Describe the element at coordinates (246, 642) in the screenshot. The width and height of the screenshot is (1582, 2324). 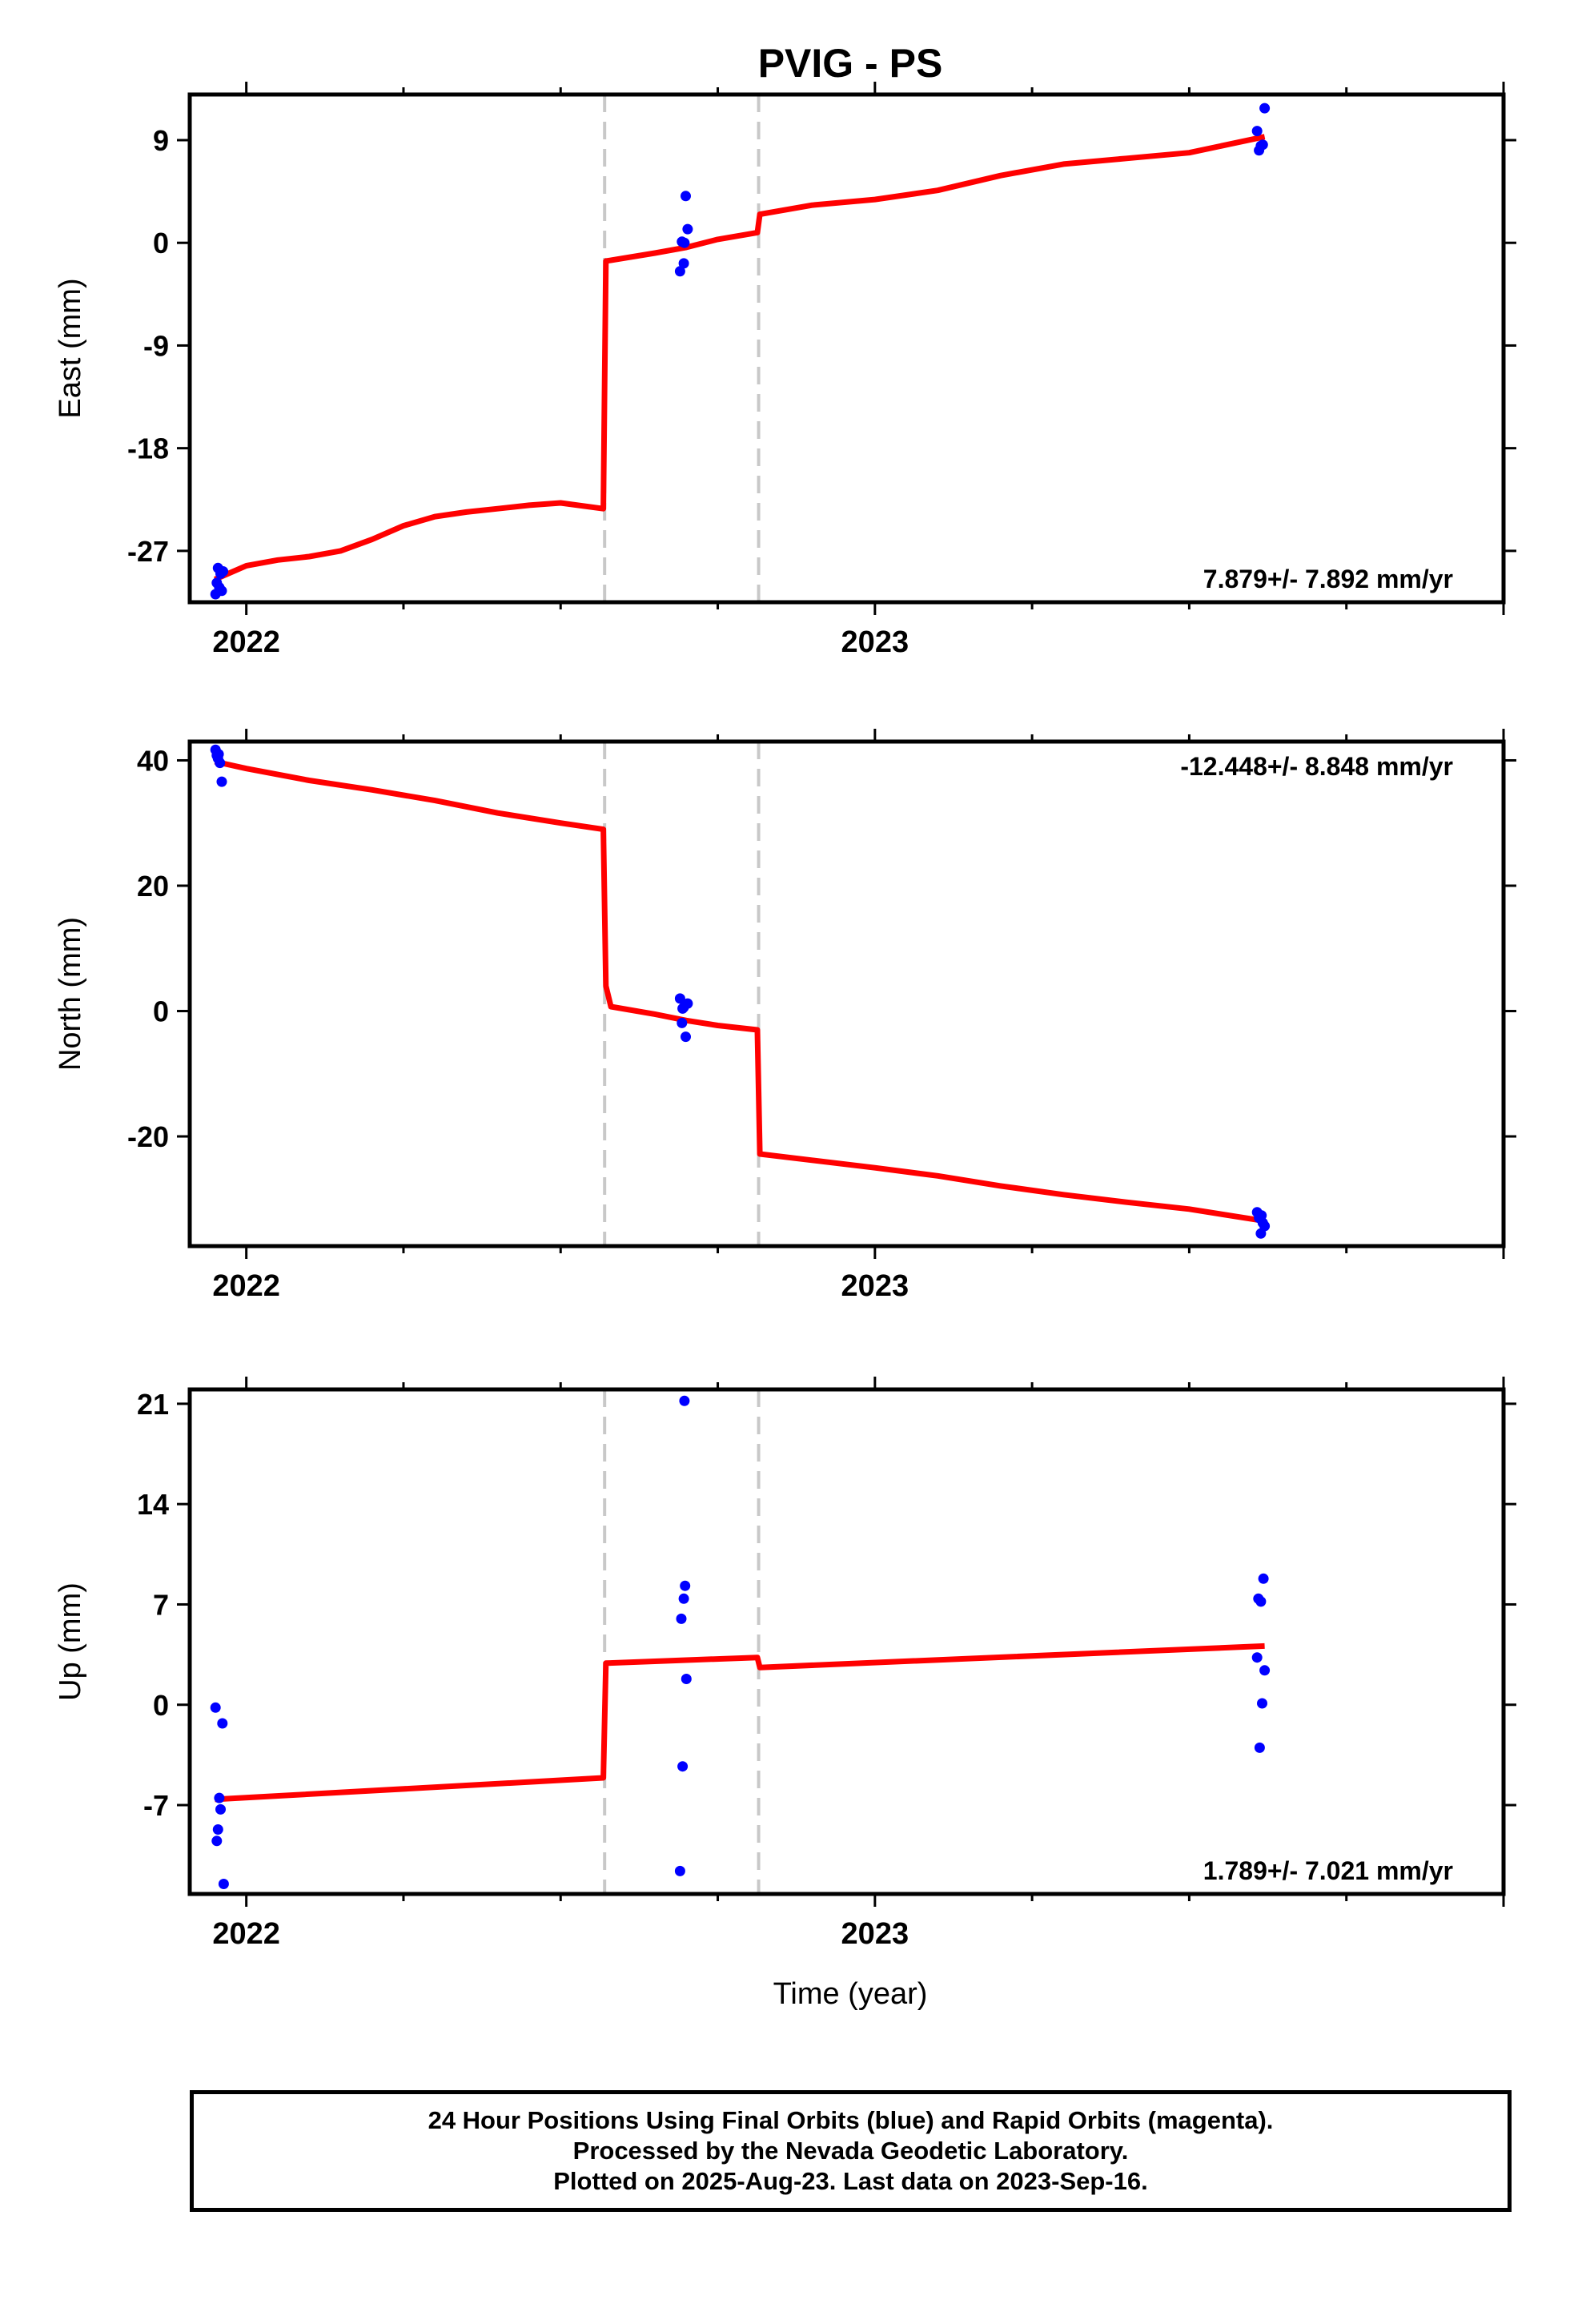
I see `east-x-tick-label: 2022` at that location.